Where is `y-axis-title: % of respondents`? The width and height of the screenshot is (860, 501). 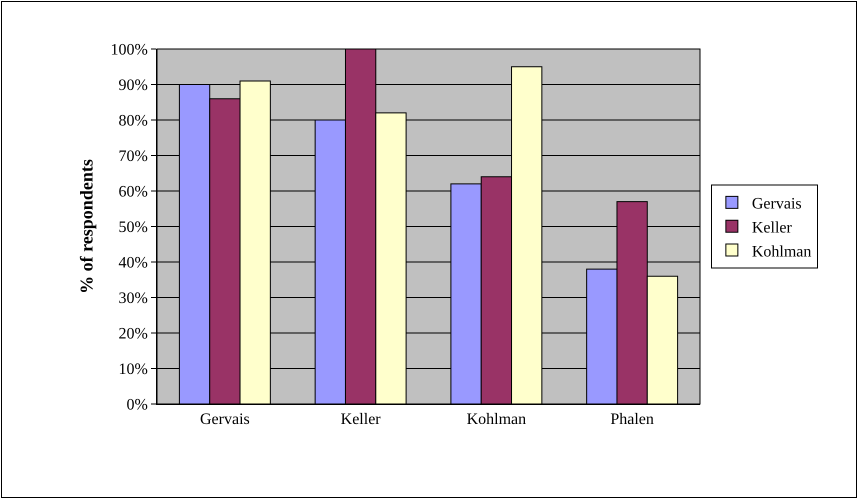 y-axis-title: % of respondents is located at coordinates (86, 226).